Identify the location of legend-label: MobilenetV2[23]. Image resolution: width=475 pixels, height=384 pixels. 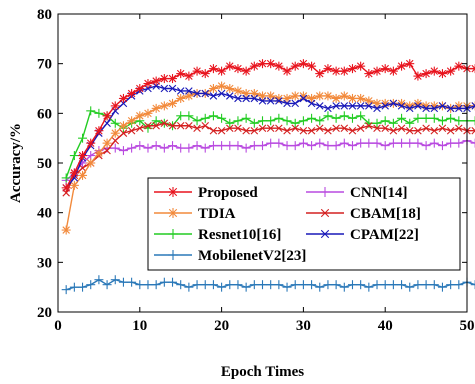
(252, 256).